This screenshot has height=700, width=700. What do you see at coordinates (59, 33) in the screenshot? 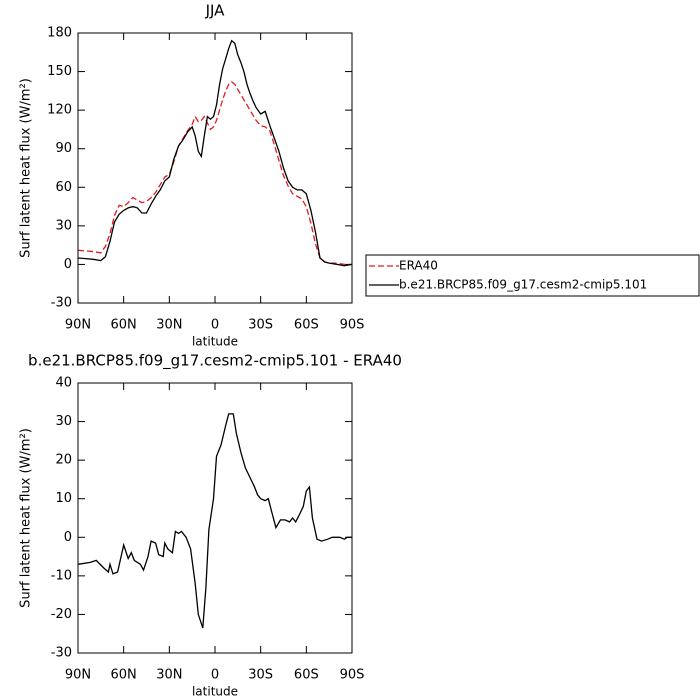
I see `y-tick-label: 180` at bounding box center [59, 33].